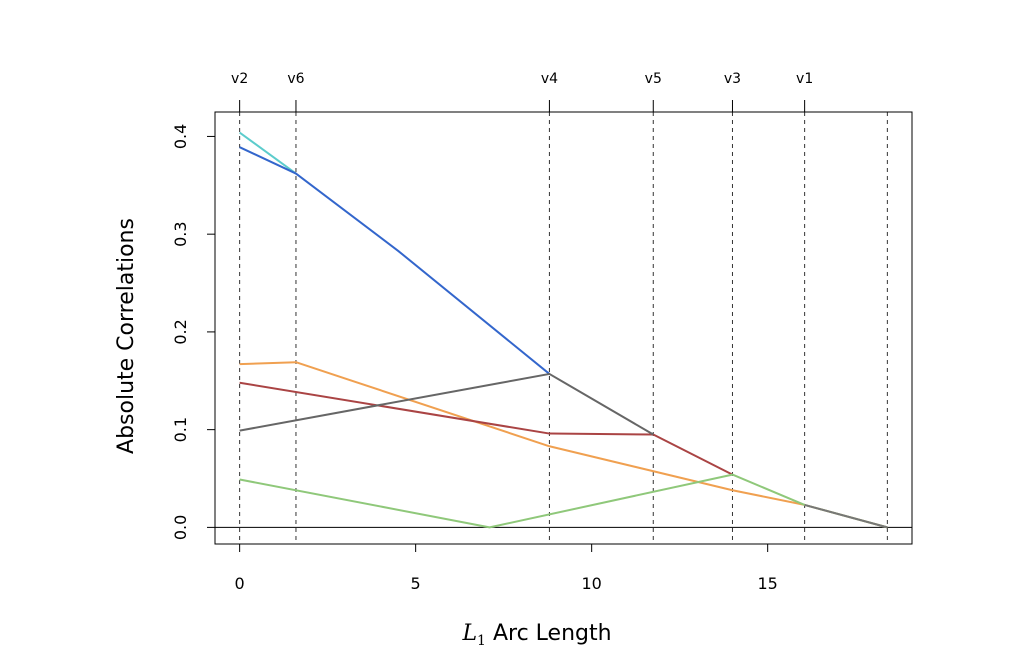 The image size is (1020, 672). Describe the element at coordinates (653, 79) in the screenshot. I see `top-variable-label: v5` at that location.